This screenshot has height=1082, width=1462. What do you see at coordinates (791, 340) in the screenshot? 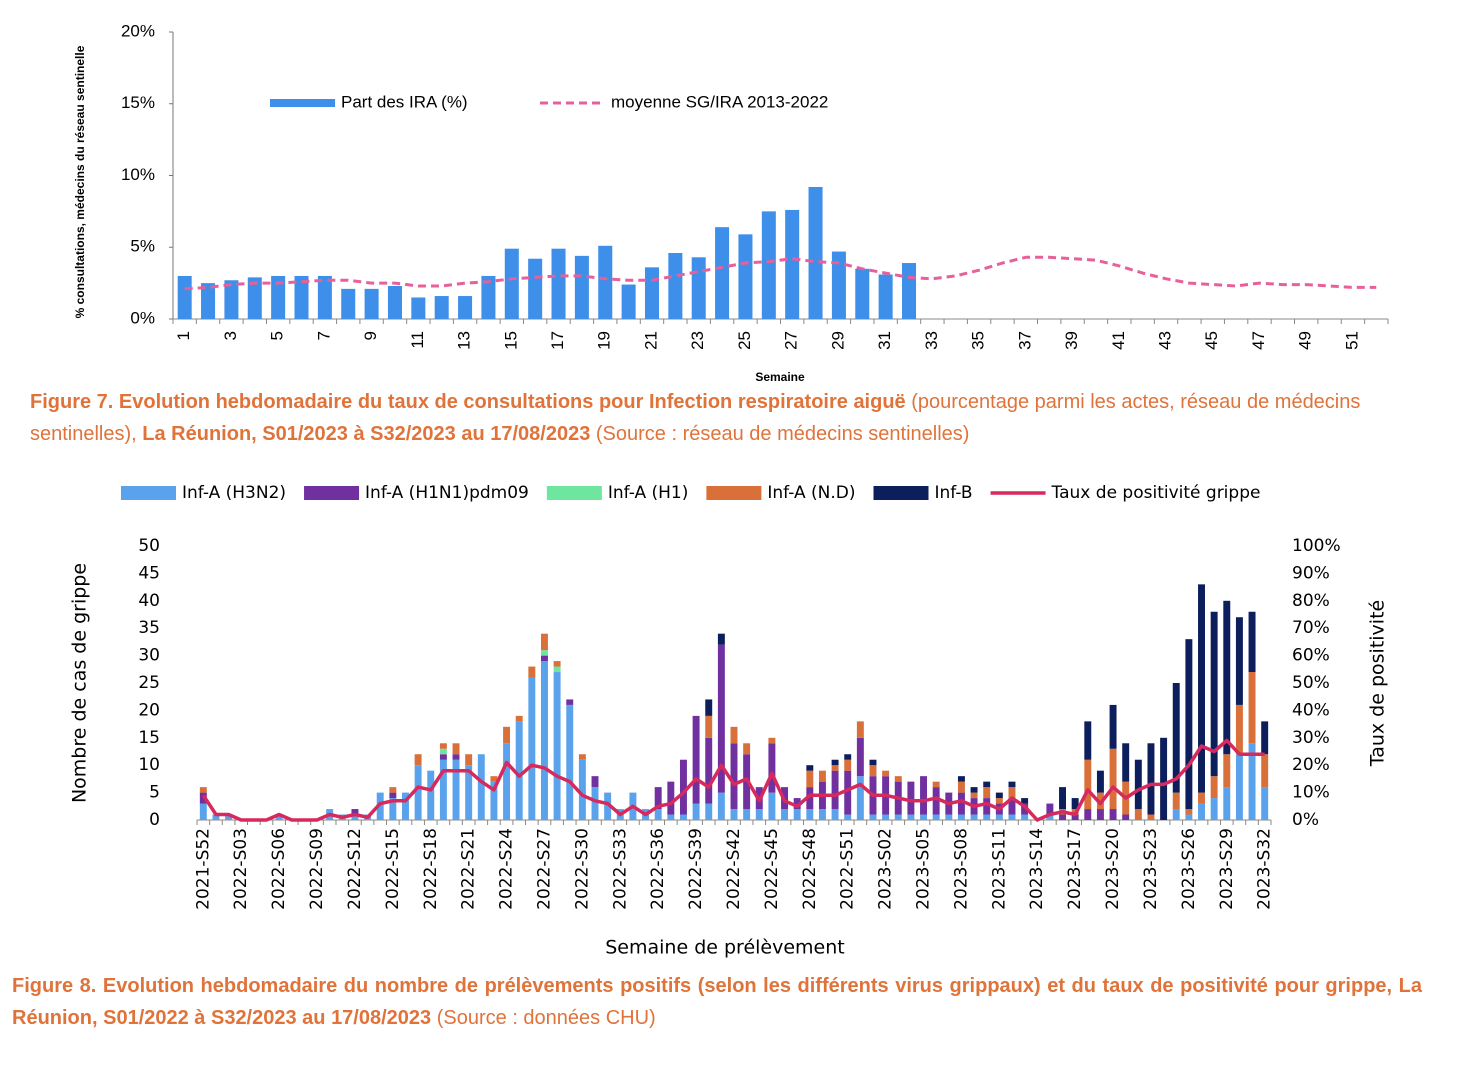
I see `x-tick-label: 27` at bounding box center [791, 340].